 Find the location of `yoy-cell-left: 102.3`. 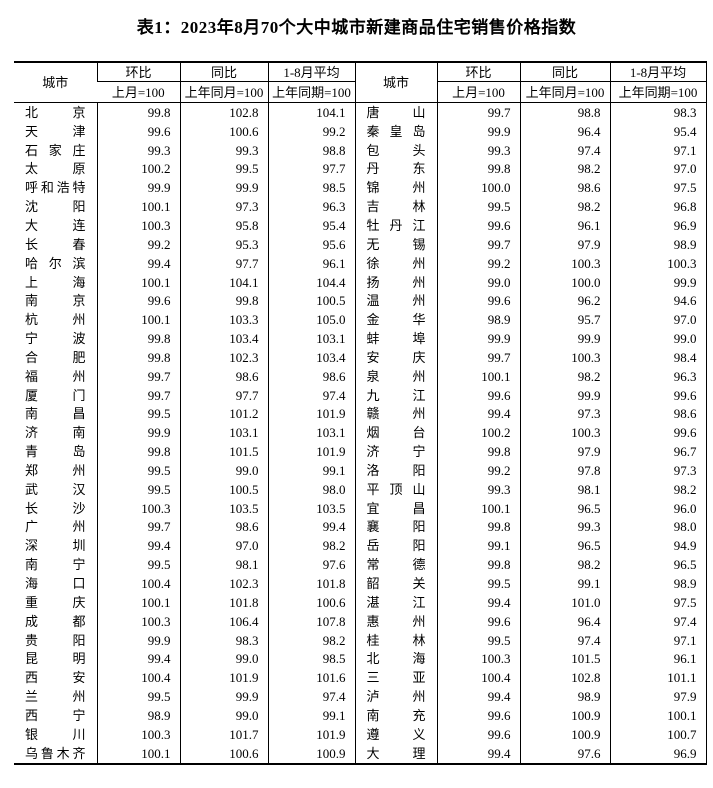

yoy-cell-left: 102.3 is located at coordinates (223, 583).